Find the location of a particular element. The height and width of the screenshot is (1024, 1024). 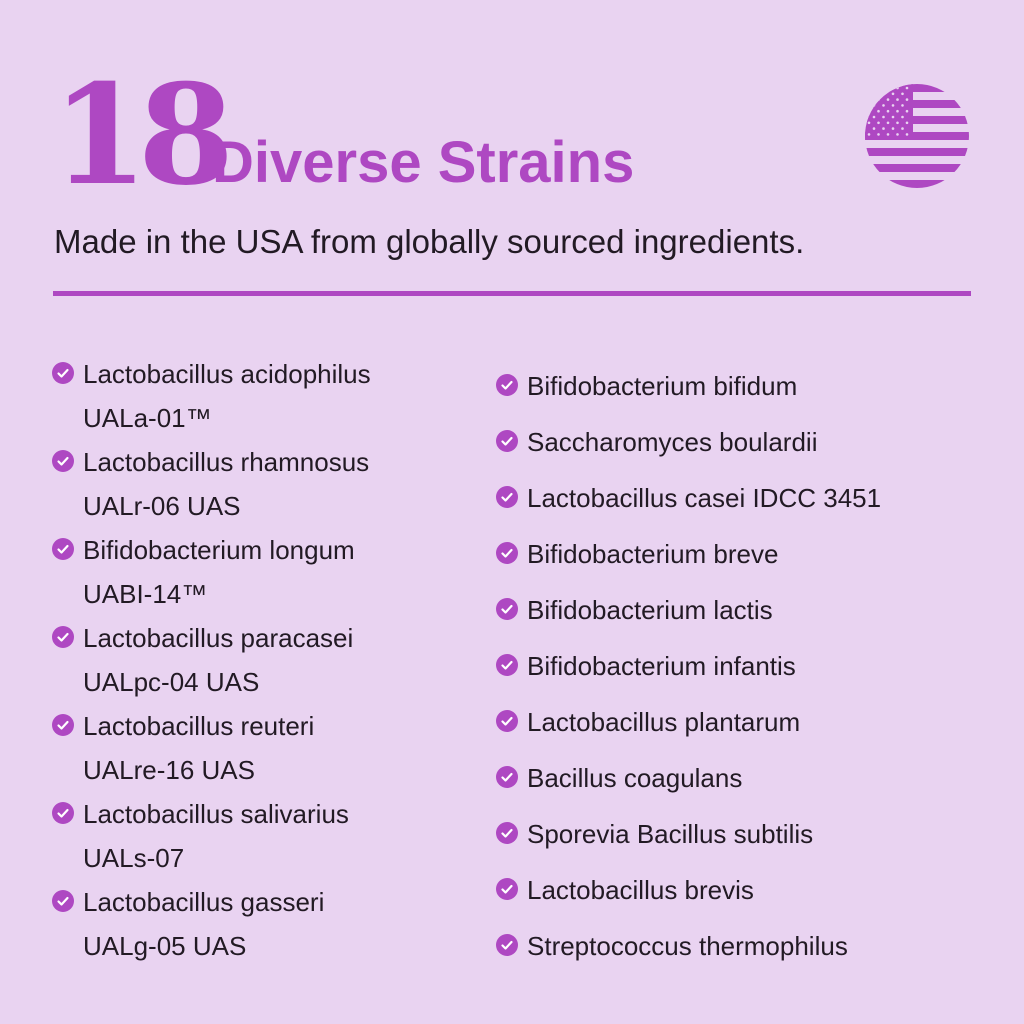

strain-name: Streptococcus thermophilus is located at coordinates (687, 946).